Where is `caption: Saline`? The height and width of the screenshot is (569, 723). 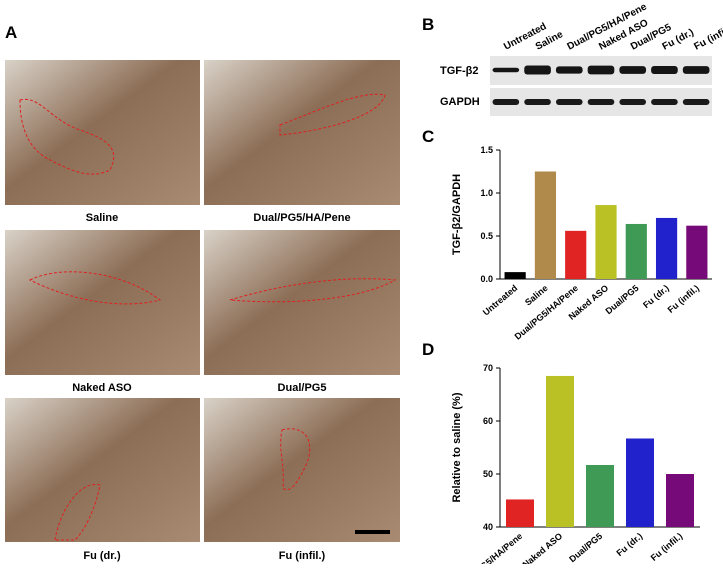
caption: Saline is located at coordinates (102, 218).